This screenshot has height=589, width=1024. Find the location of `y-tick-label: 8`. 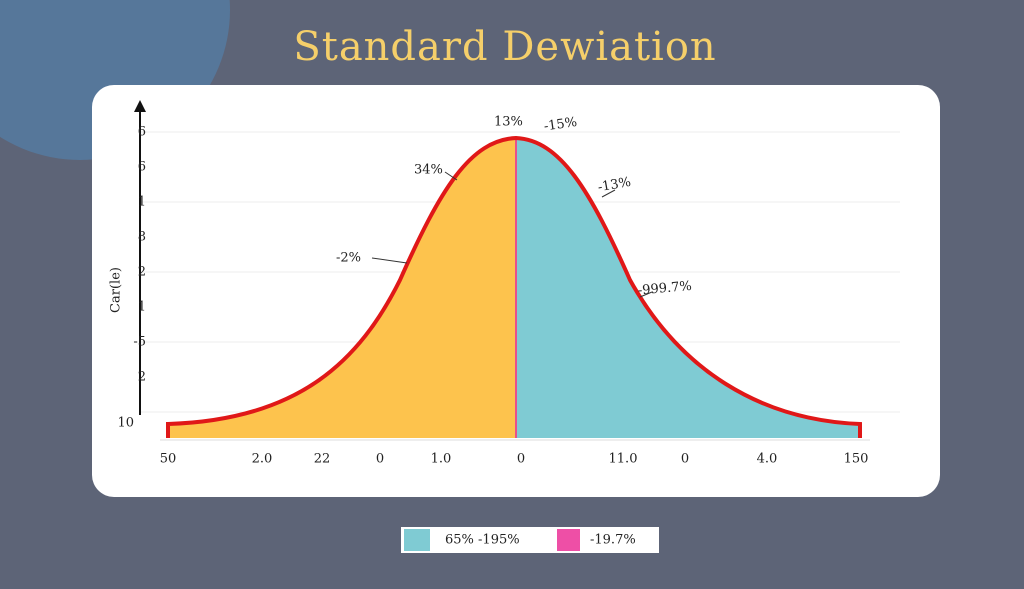

y-tick-label: 8 is located at coordinates (142, 237).